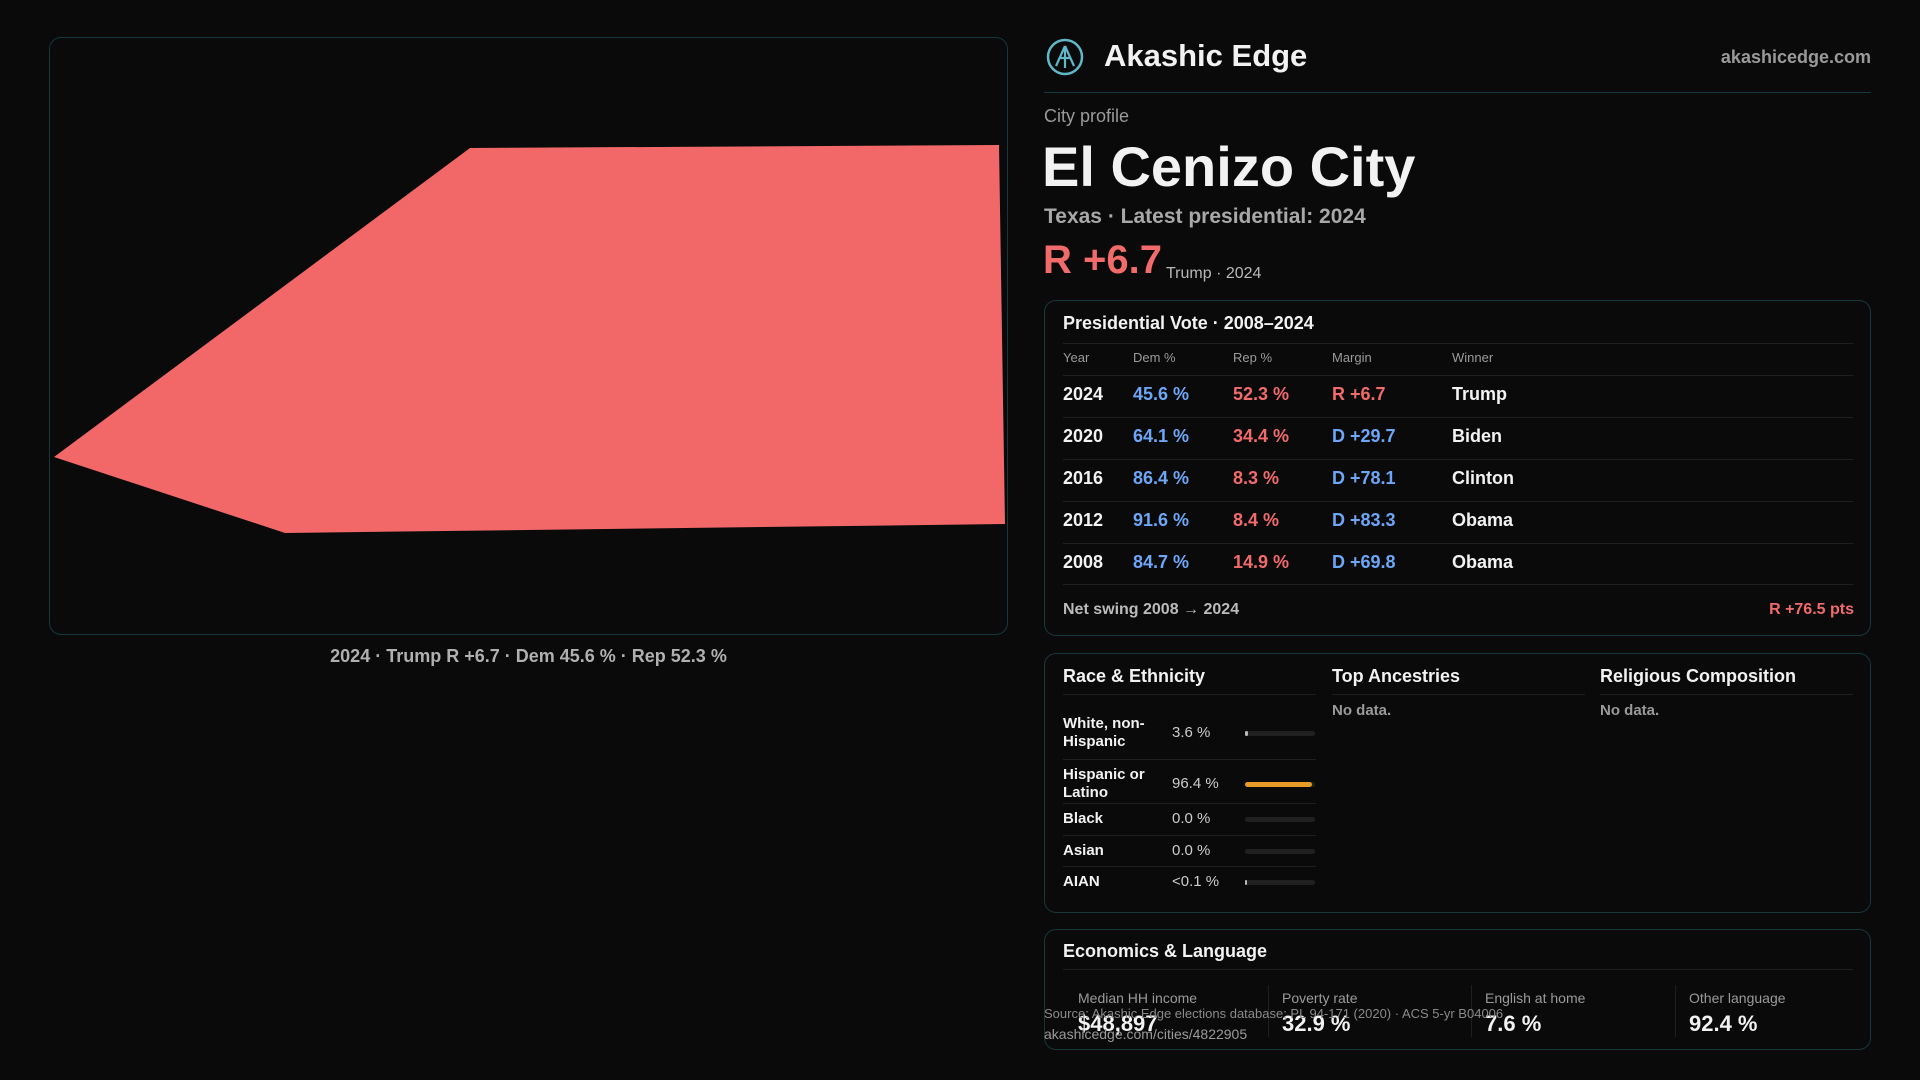  I want to click on table-cell: 2012, so click(1083, 520).